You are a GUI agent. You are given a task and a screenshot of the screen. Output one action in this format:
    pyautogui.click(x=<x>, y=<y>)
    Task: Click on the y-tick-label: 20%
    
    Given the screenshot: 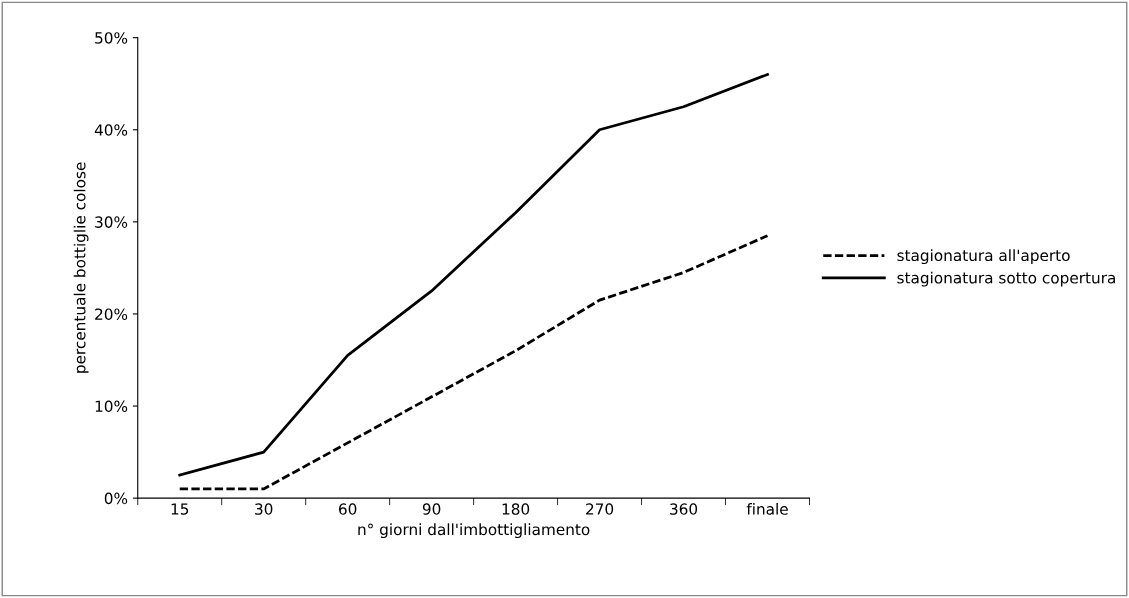 What is the action you would take?
    pyautogui.click(x=111, y=314)
    